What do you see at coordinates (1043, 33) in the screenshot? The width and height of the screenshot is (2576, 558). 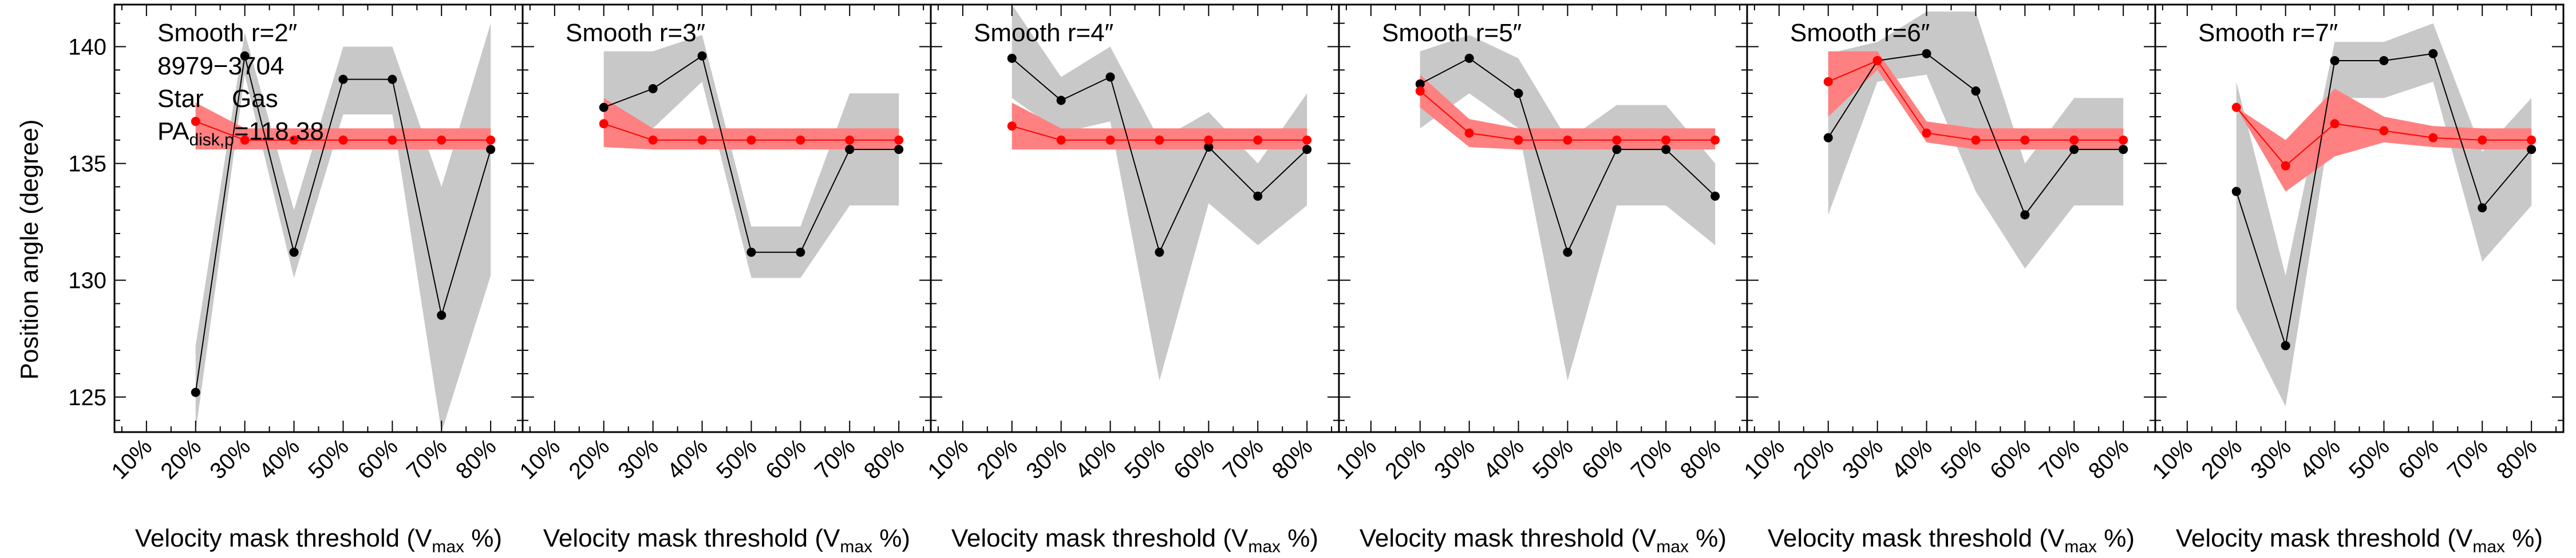 I see `panel-title: Smooth r=4″` at bounding box center [1043, 33].